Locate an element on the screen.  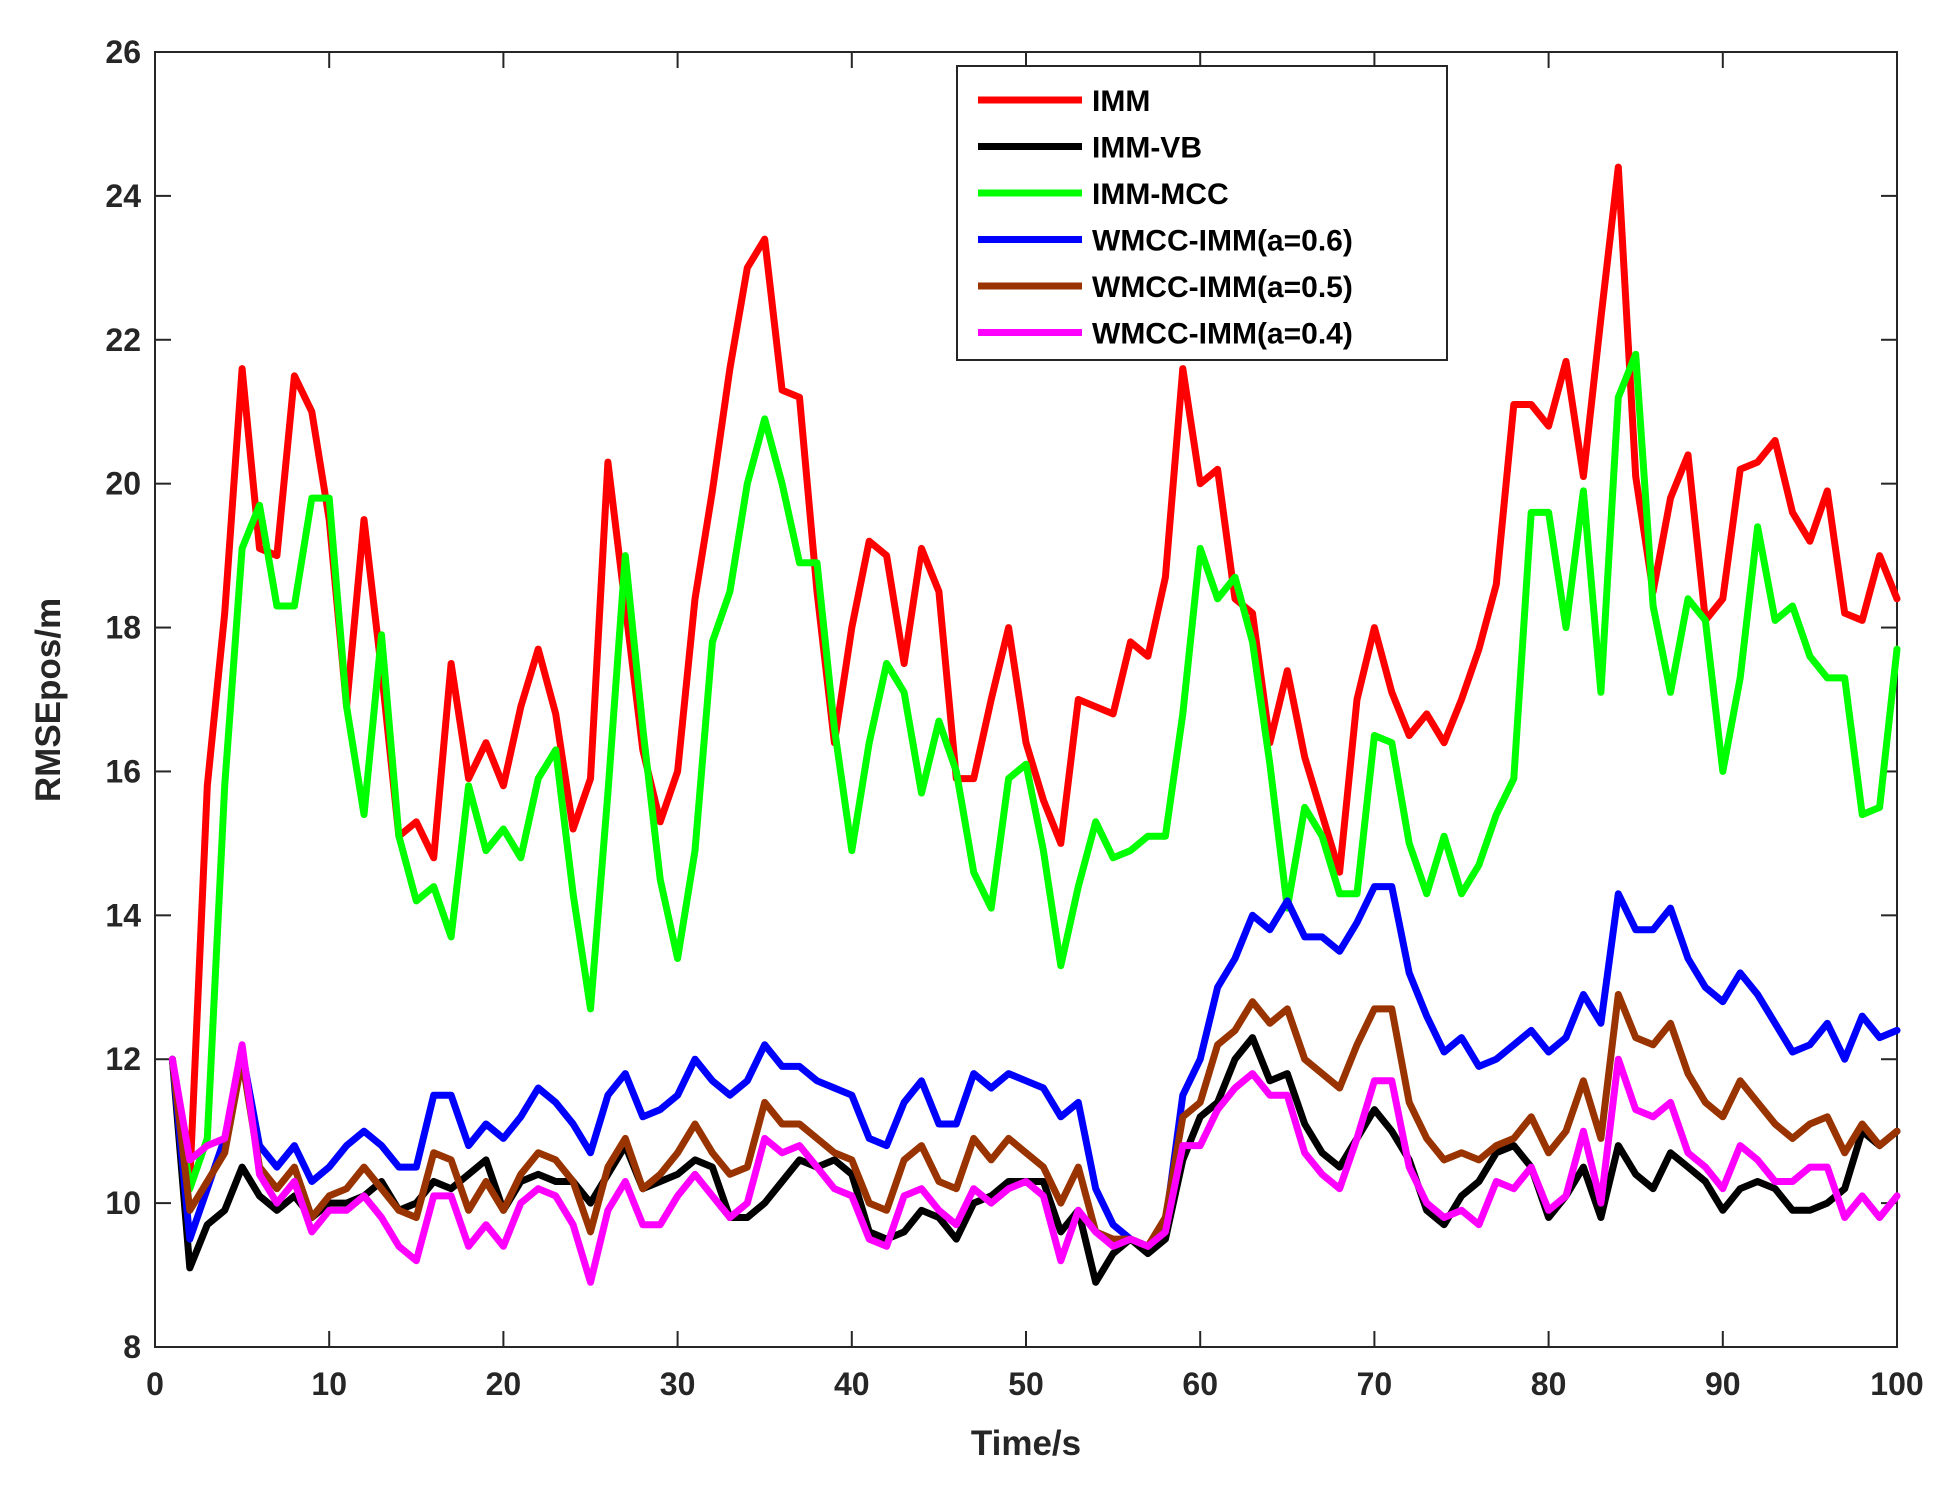
x-tick-label: 100 is located at coordinates (1896, 1384).